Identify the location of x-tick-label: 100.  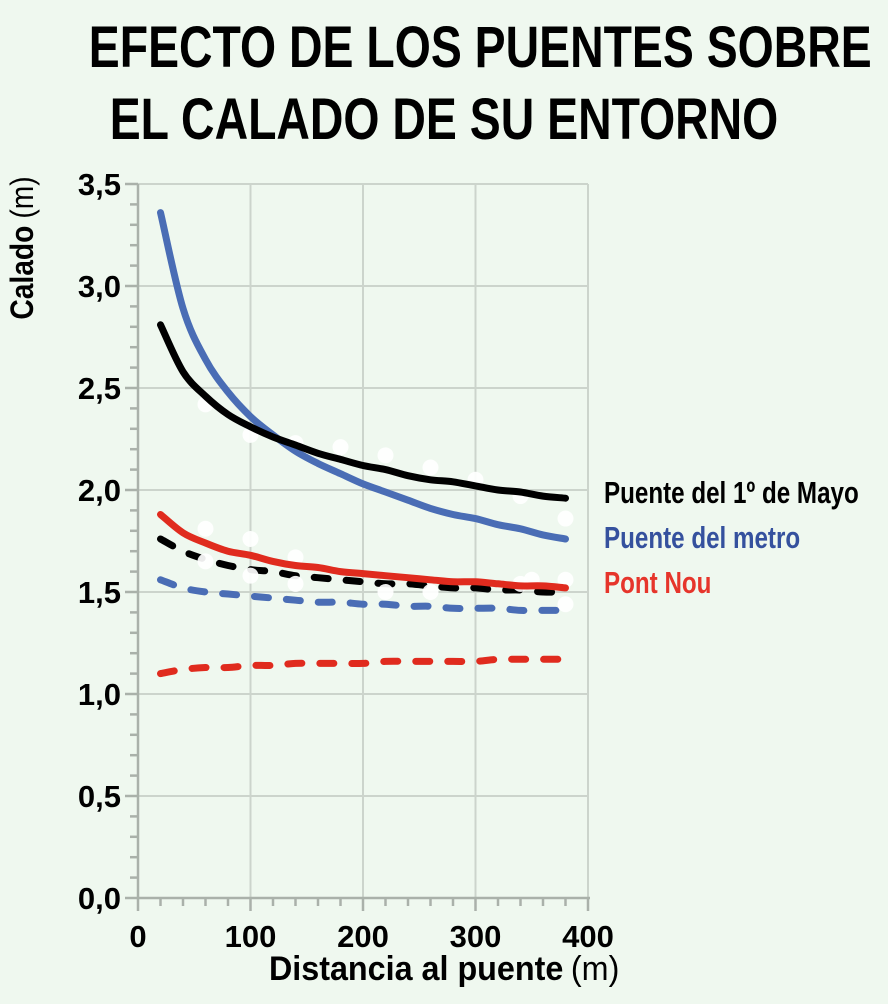
(251, 936).